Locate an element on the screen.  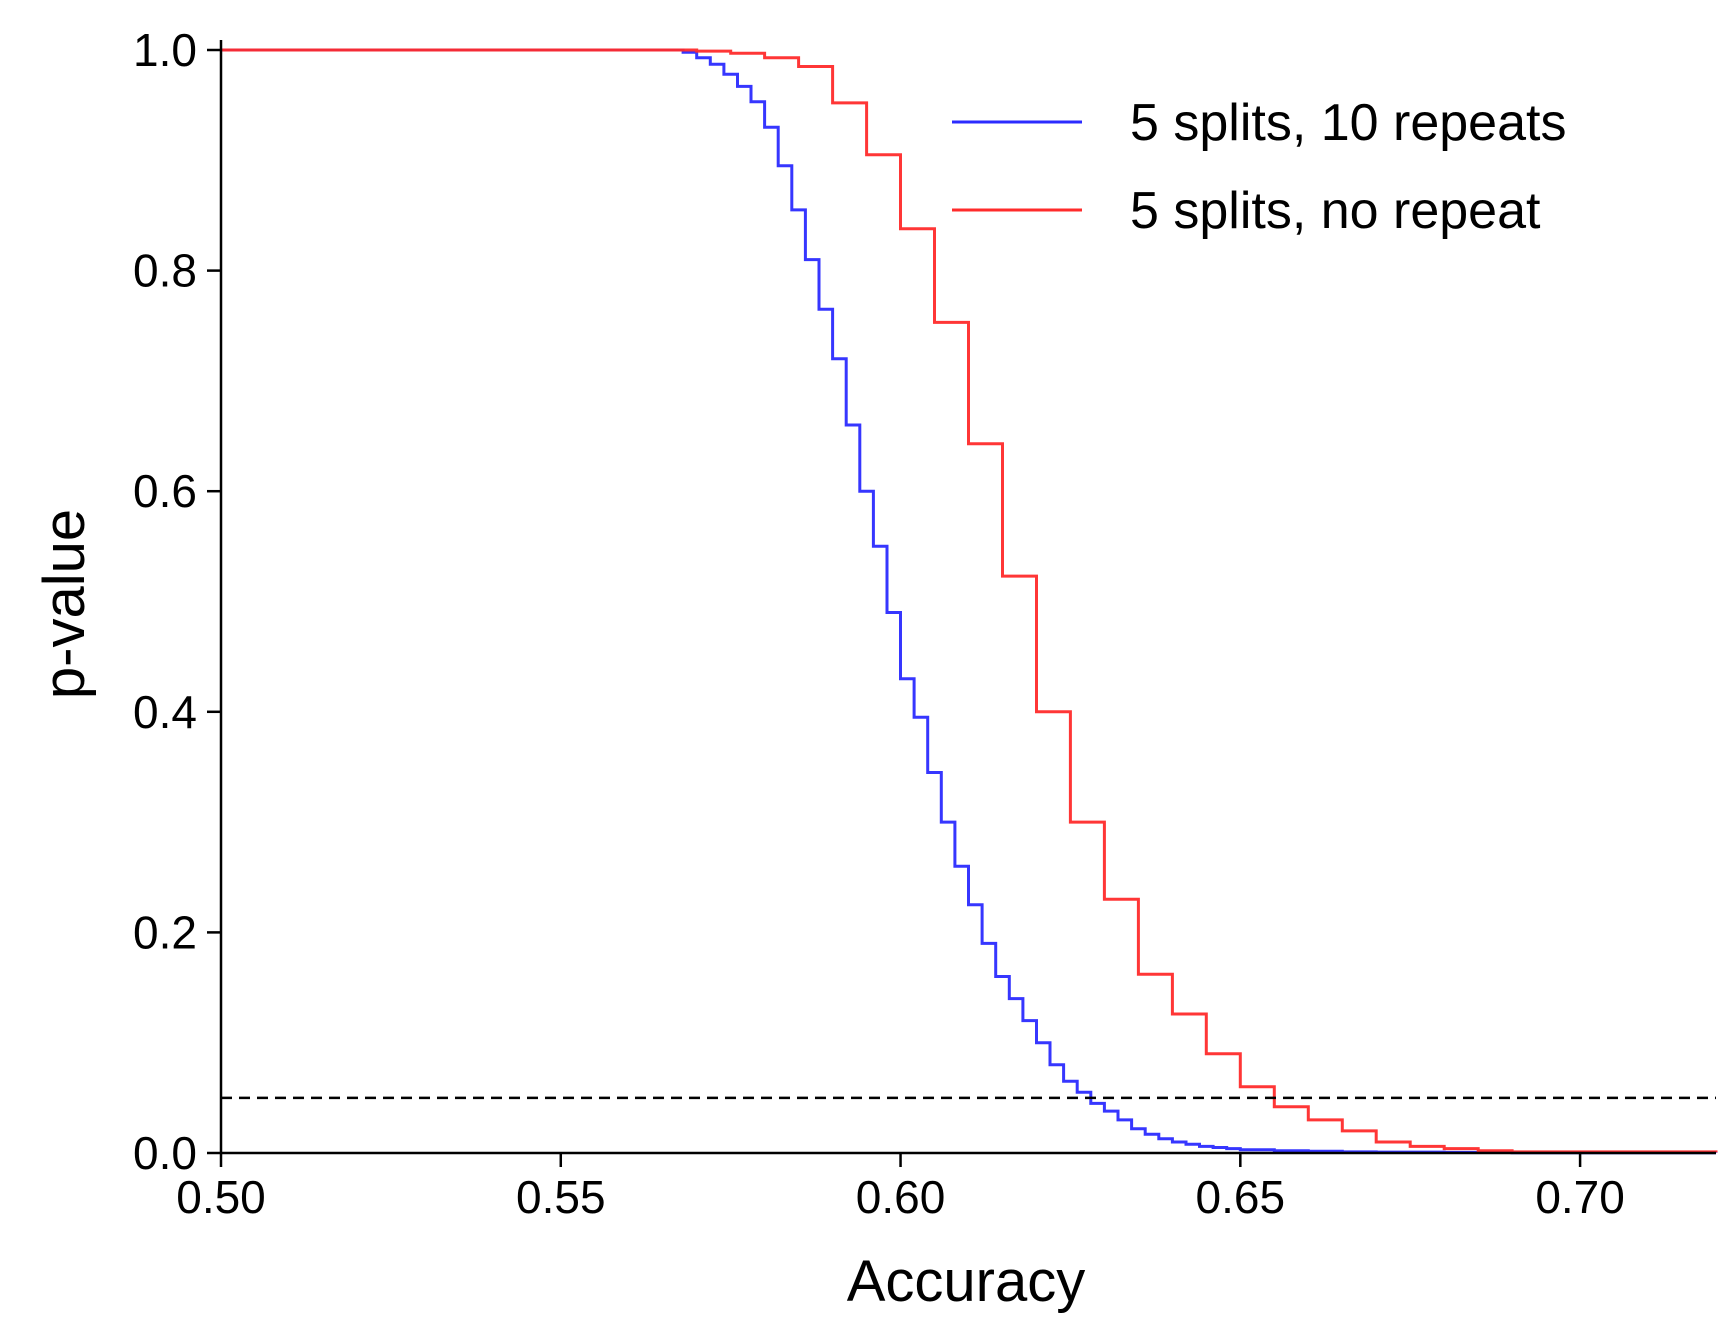
y-tick-label: 0.4 is located at coordinates (165, 712).